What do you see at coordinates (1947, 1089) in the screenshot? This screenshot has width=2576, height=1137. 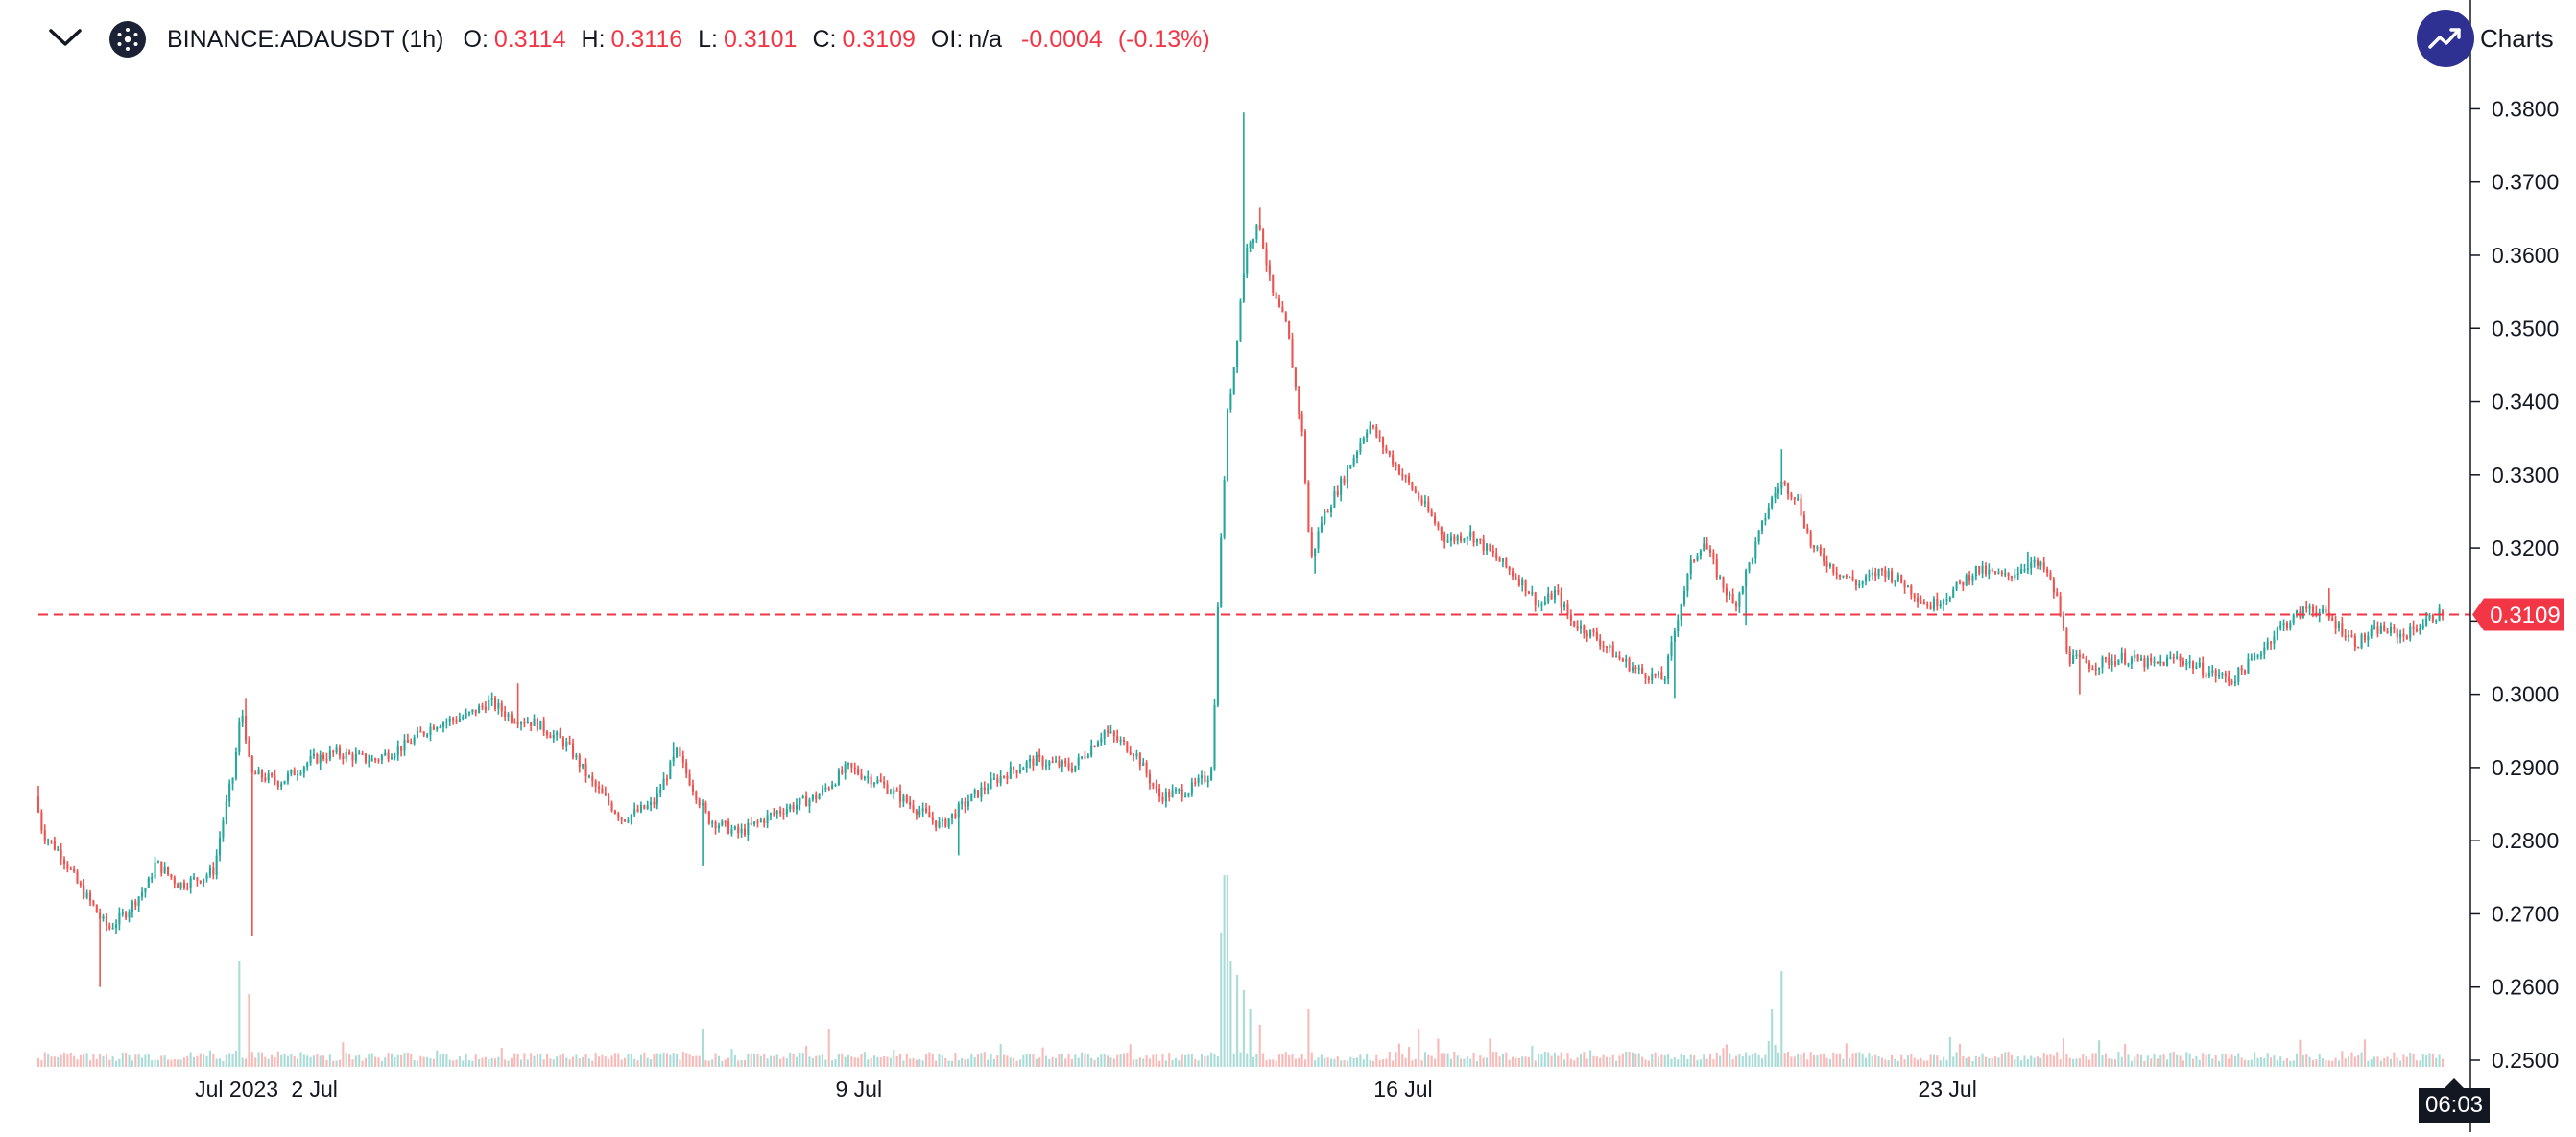 I see `time-tick-label: 23 Jul` at bounding box center [1947, 1089].